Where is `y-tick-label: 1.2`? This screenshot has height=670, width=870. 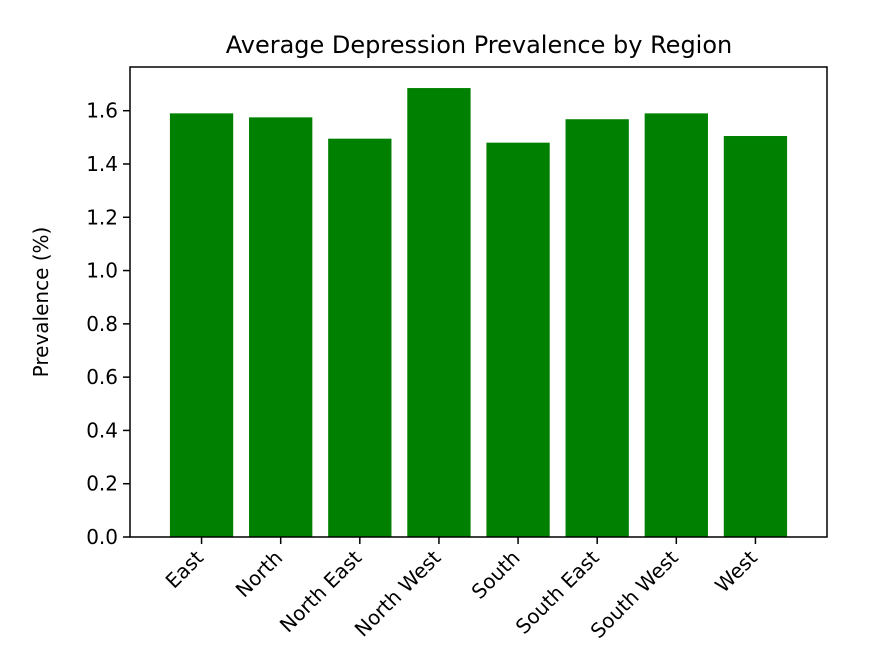
y-tick-label: 1.2 is located at coordinates (102, 217).